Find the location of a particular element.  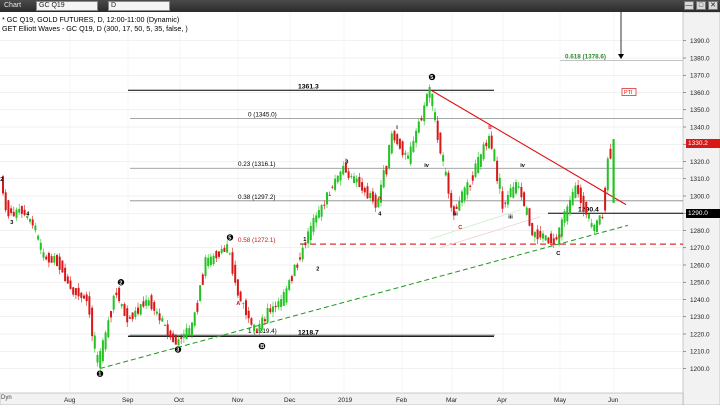

fib-label: 0.38 (1297.2) is located at coordinates (256, 197).